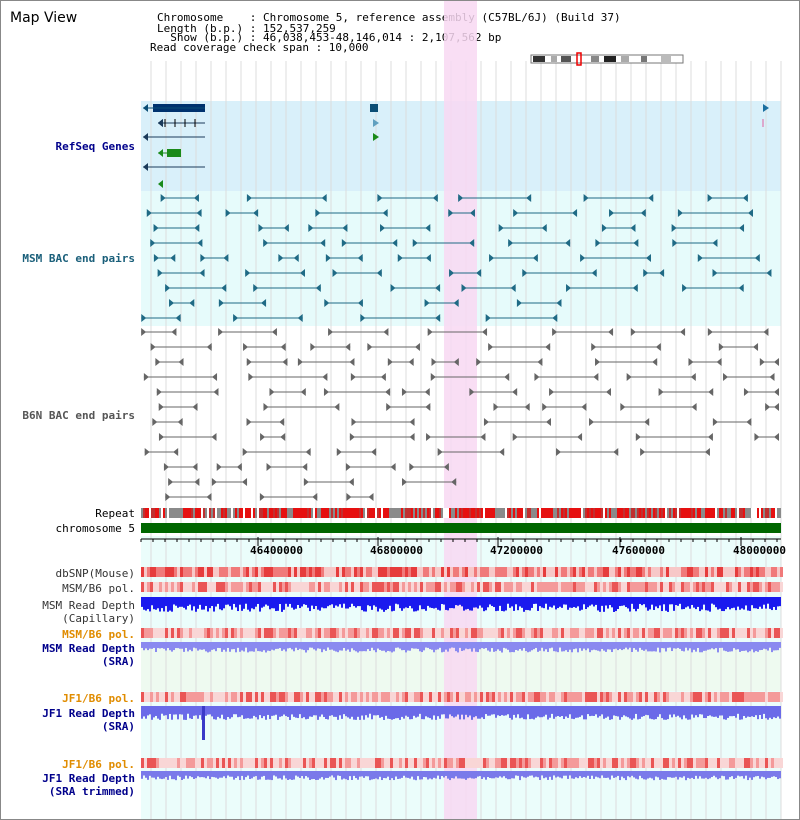 The width and height of the screenshot is (800, 820). What do you see at coordinates (374, 108) in the screenshot?
I see `gene-block` at bounding box center [374, 108].